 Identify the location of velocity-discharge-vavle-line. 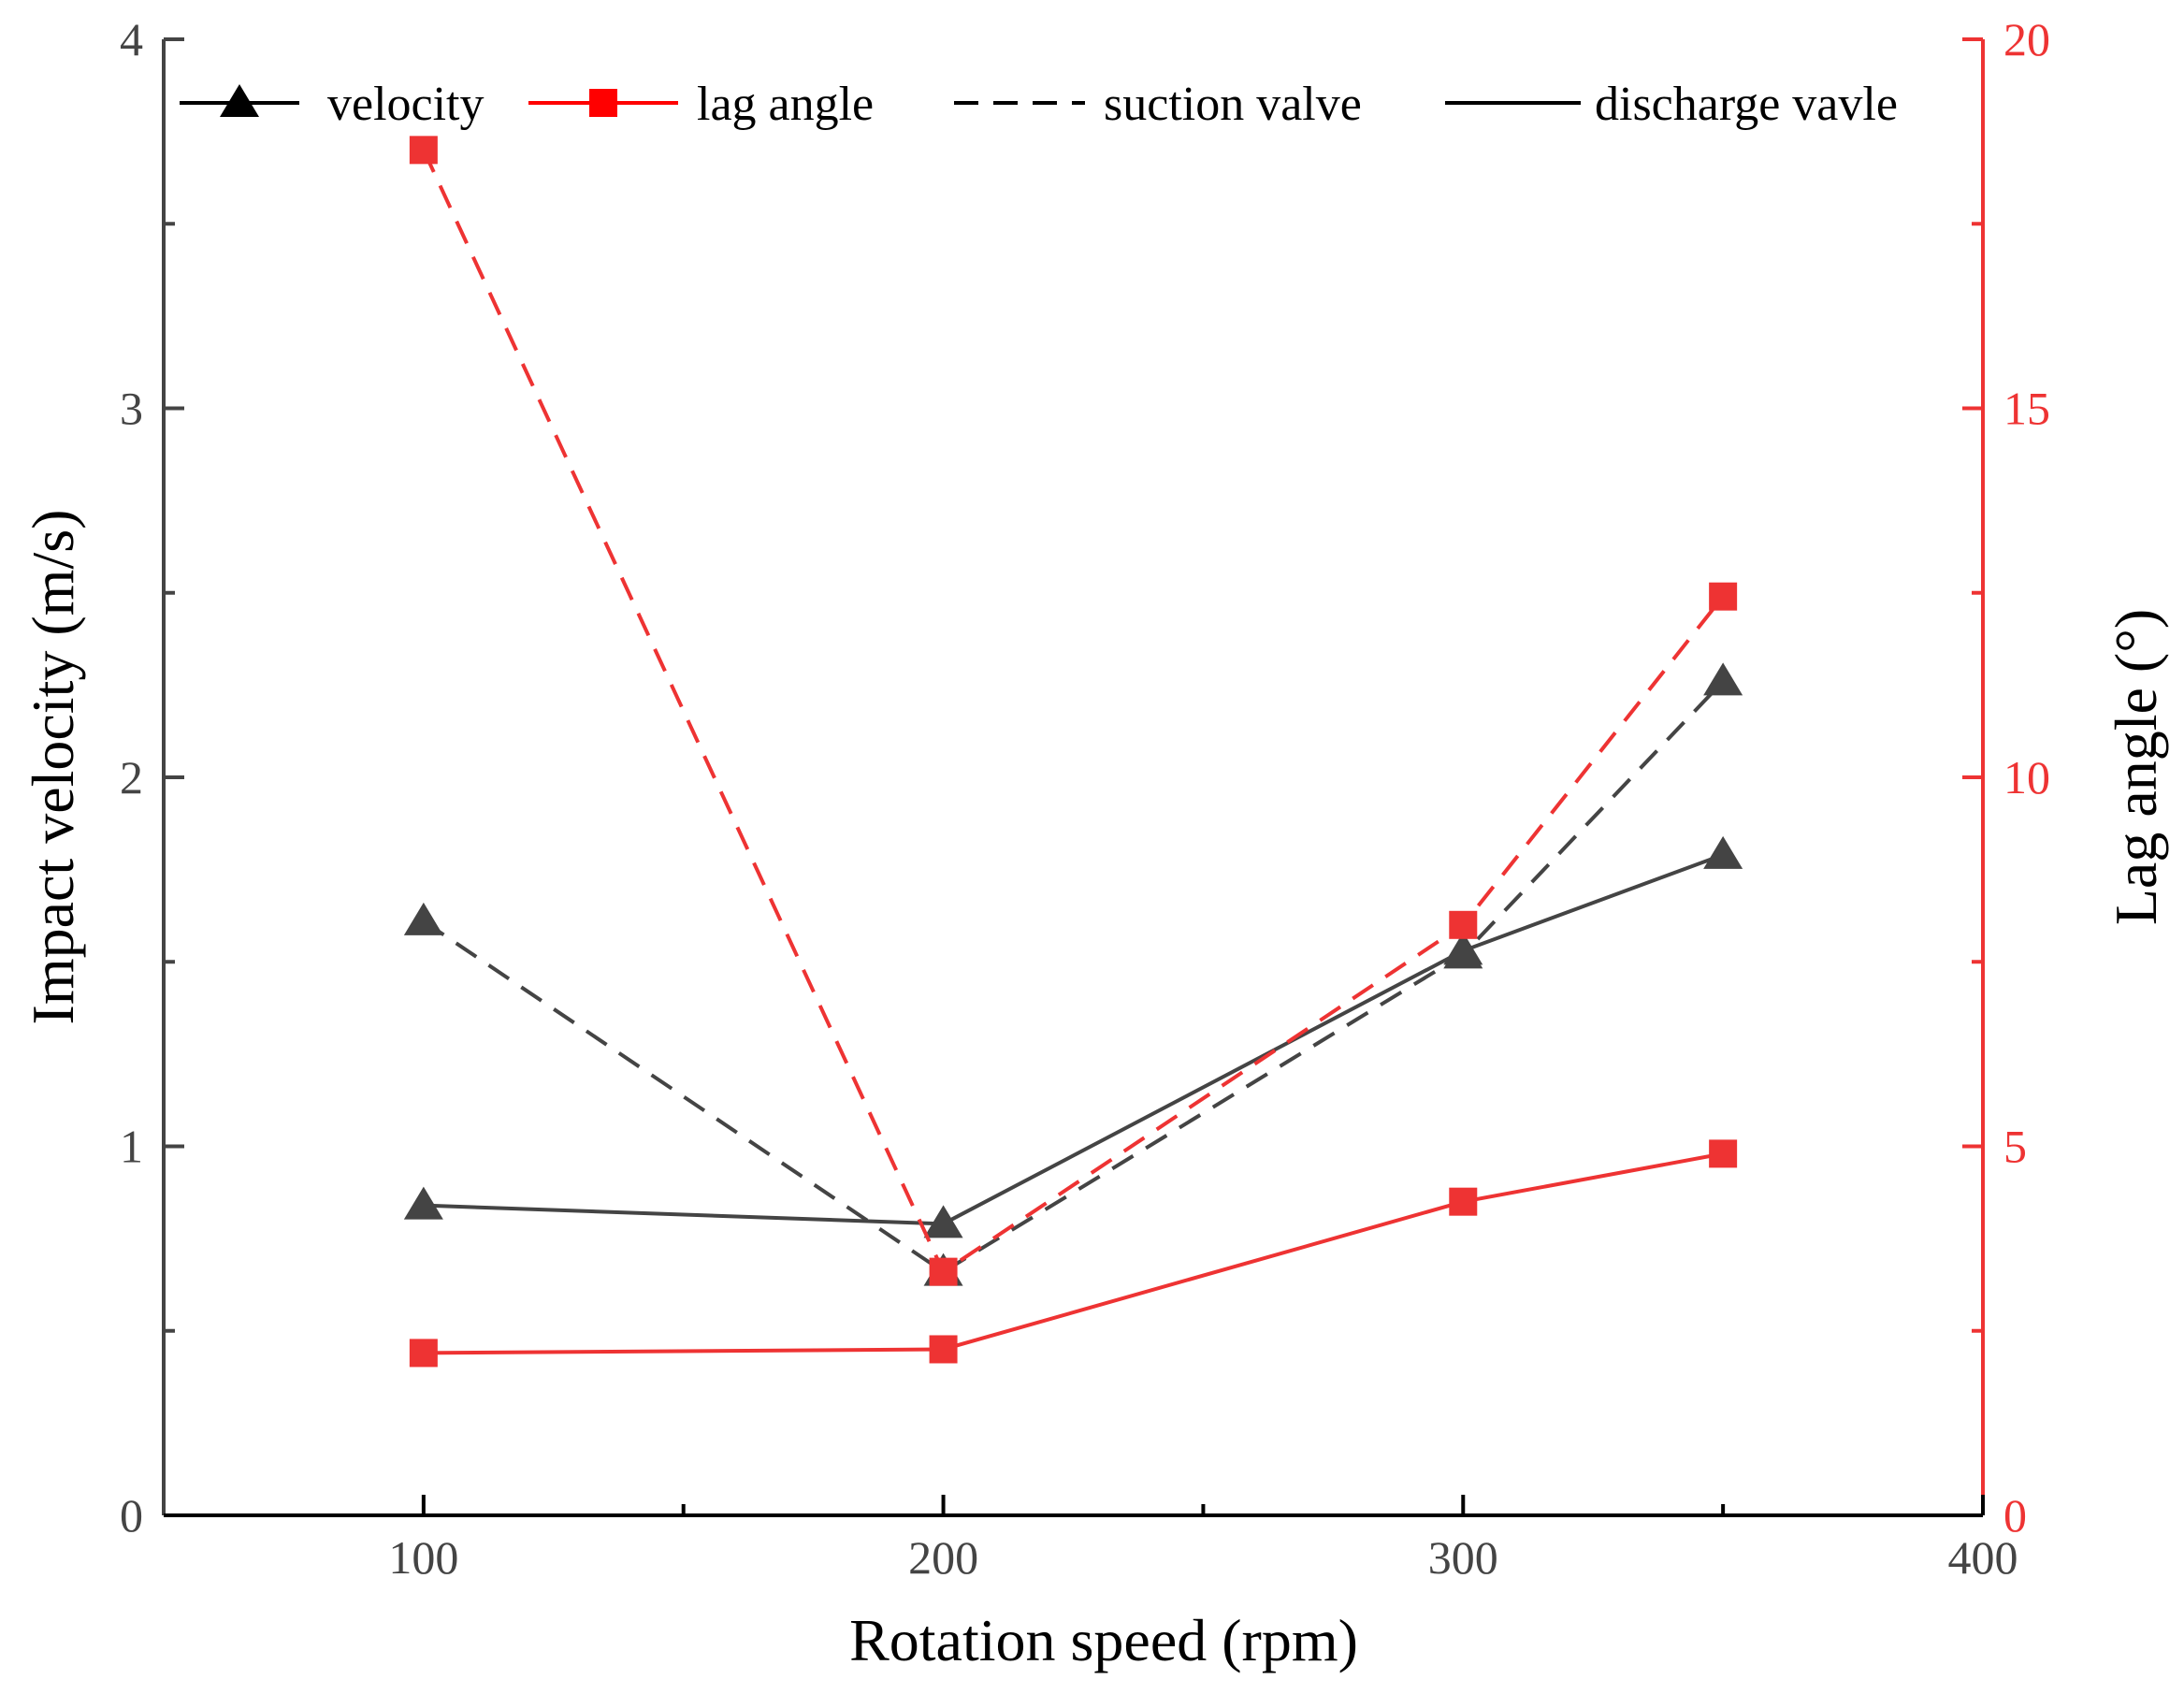
(1073, 1039).